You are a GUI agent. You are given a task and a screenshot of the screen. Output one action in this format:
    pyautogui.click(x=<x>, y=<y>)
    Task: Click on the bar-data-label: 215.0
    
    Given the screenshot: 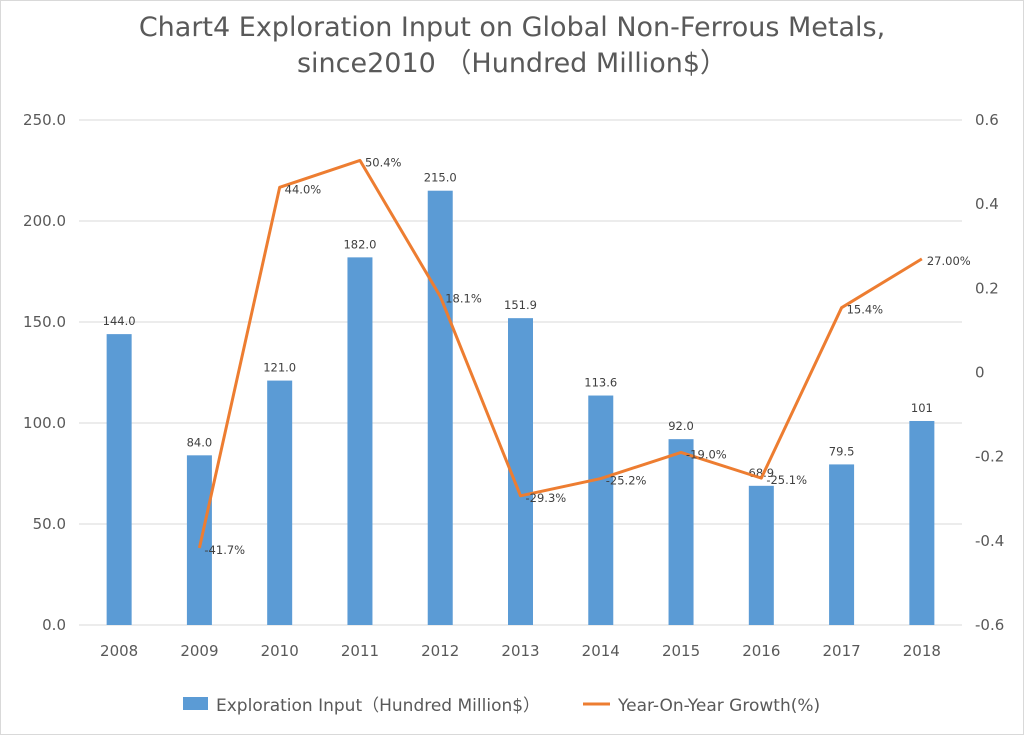 What is the action you would take?
    pyautogui.click(x=440, y=178)
    